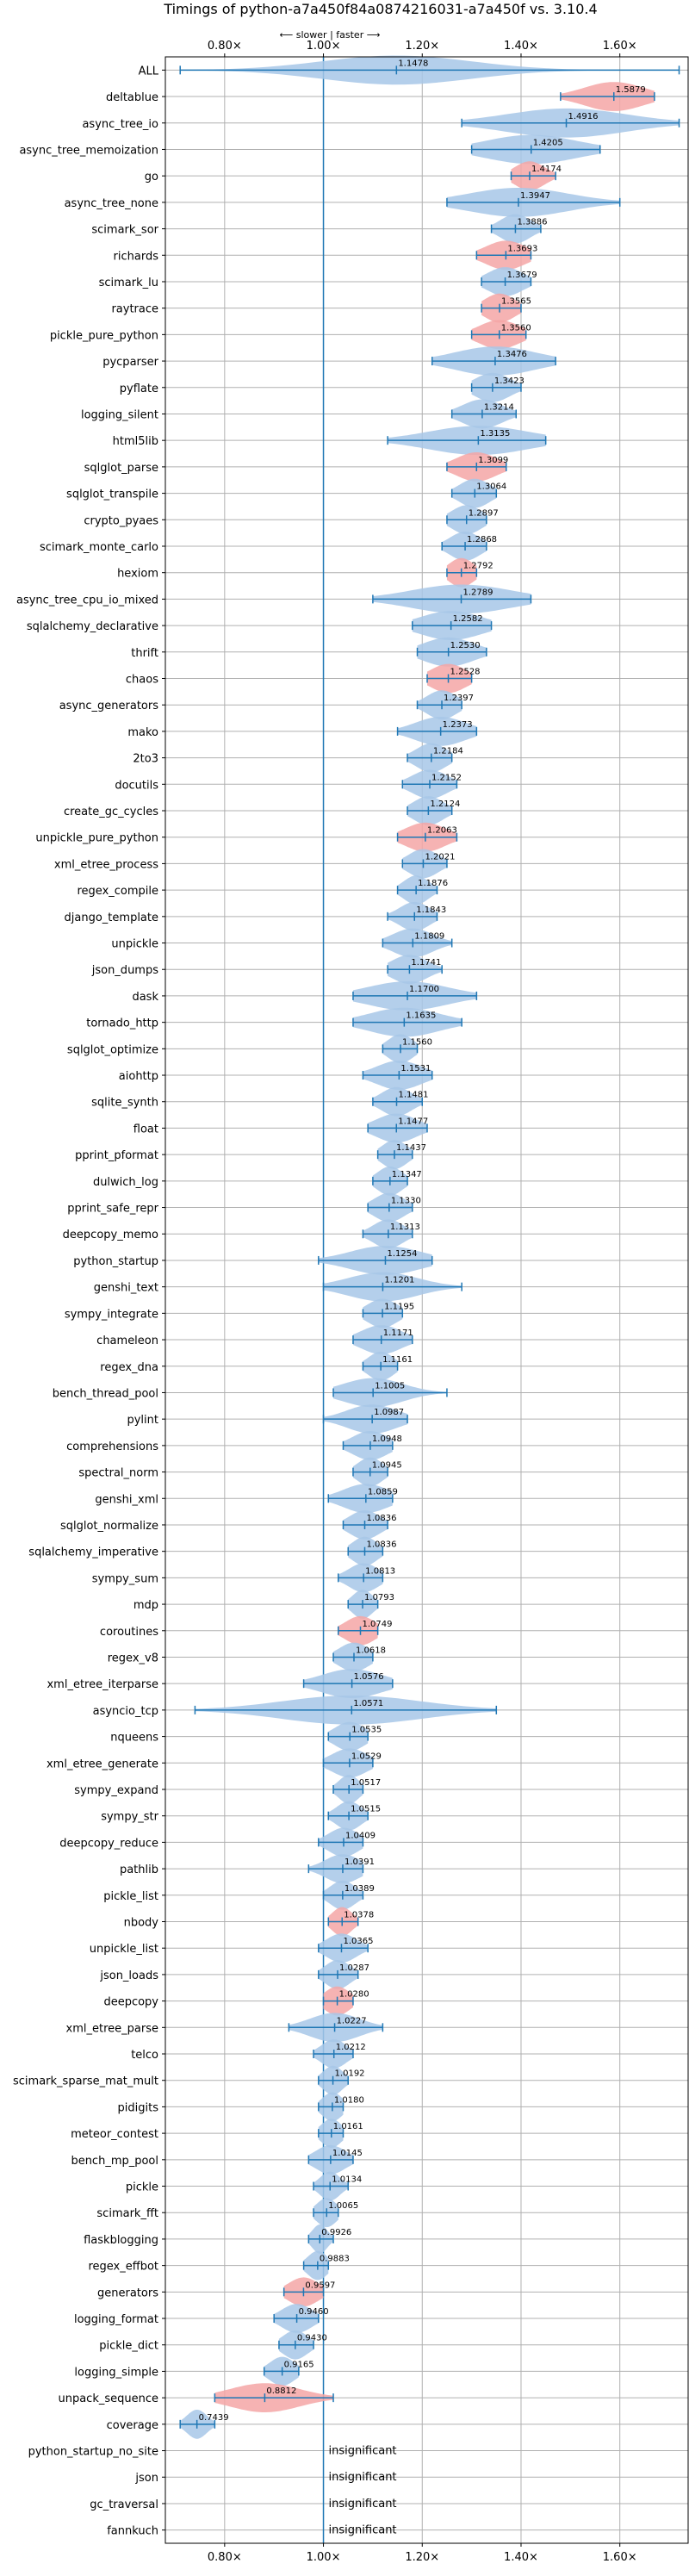 The width and height of the screenshot is (689, 2576). Describe the element at coordinates (132, 98) in the screenshot. I see `y-tick-label: deltablue` at that location.